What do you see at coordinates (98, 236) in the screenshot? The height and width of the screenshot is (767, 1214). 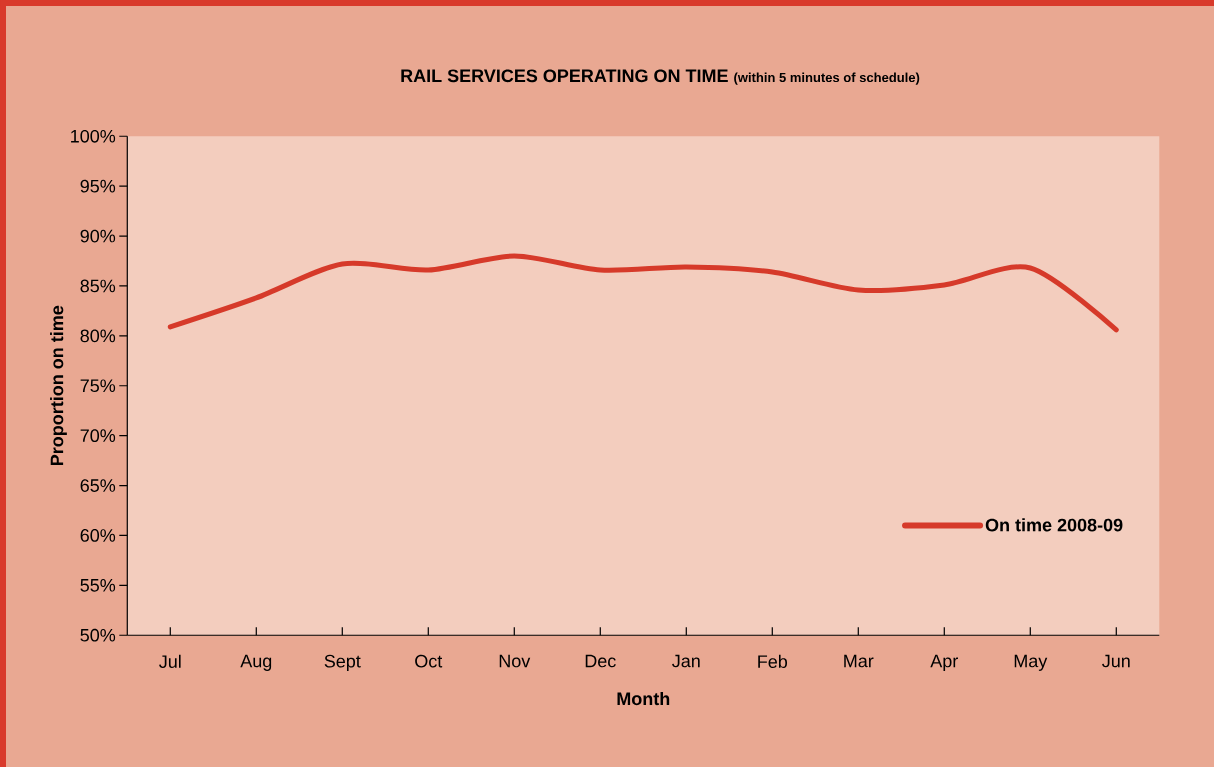 I see `y-tick-label: 90%` at bounding box center [98, 236].